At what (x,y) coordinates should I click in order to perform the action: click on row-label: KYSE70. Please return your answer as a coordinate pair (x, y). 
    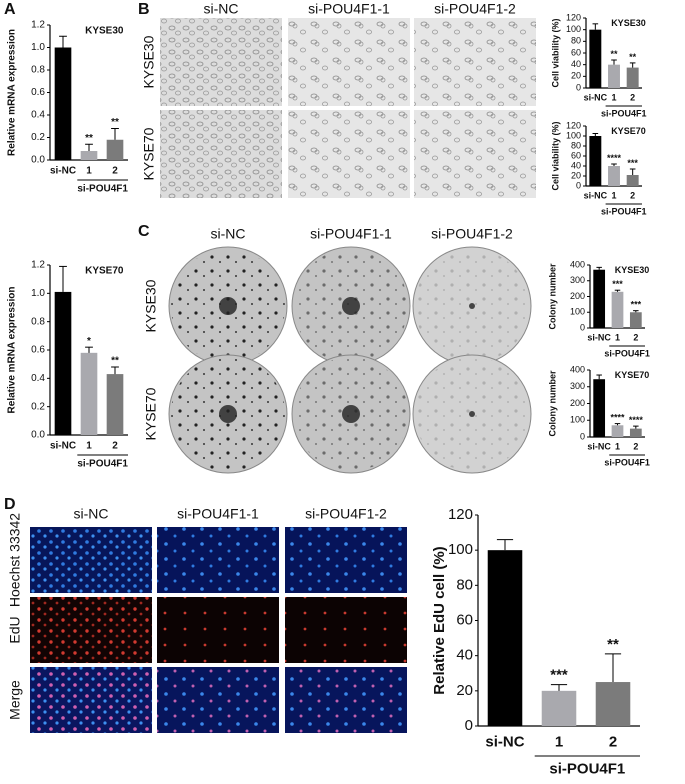
    Looking at the image, I should click on (151, 413).